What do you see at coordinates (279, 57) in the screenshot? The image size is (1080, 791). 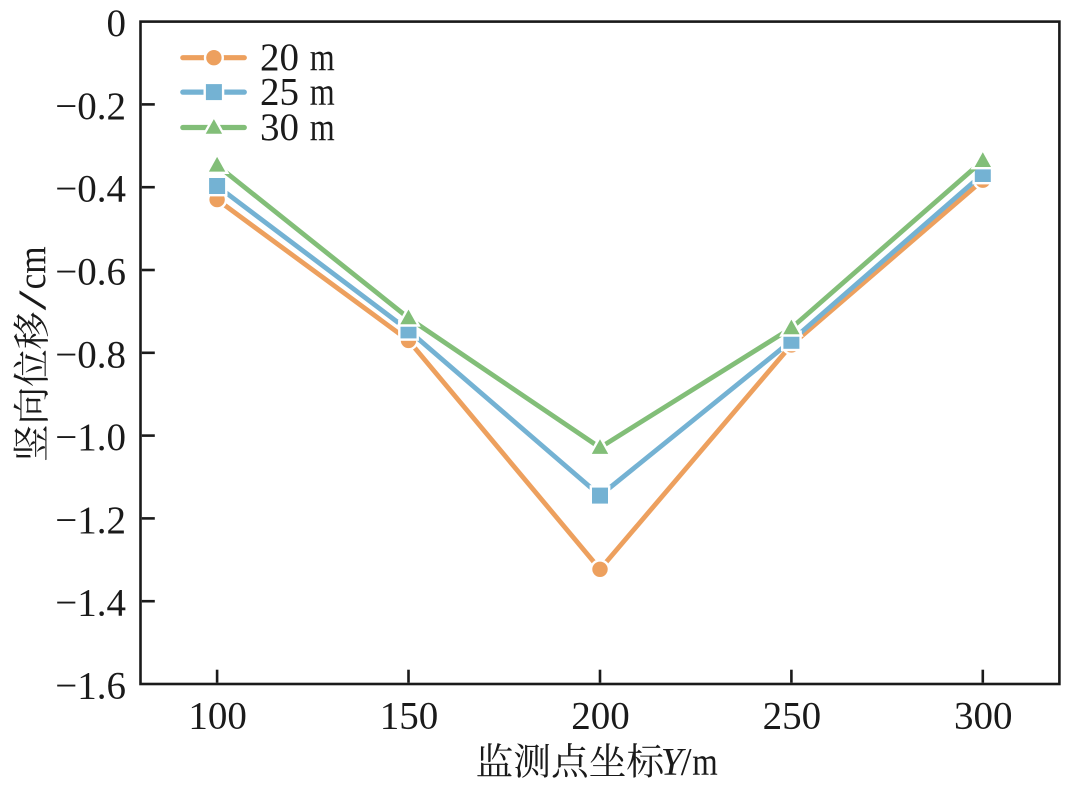 I see `svg-text: 20` at bounding box center [279, 57].